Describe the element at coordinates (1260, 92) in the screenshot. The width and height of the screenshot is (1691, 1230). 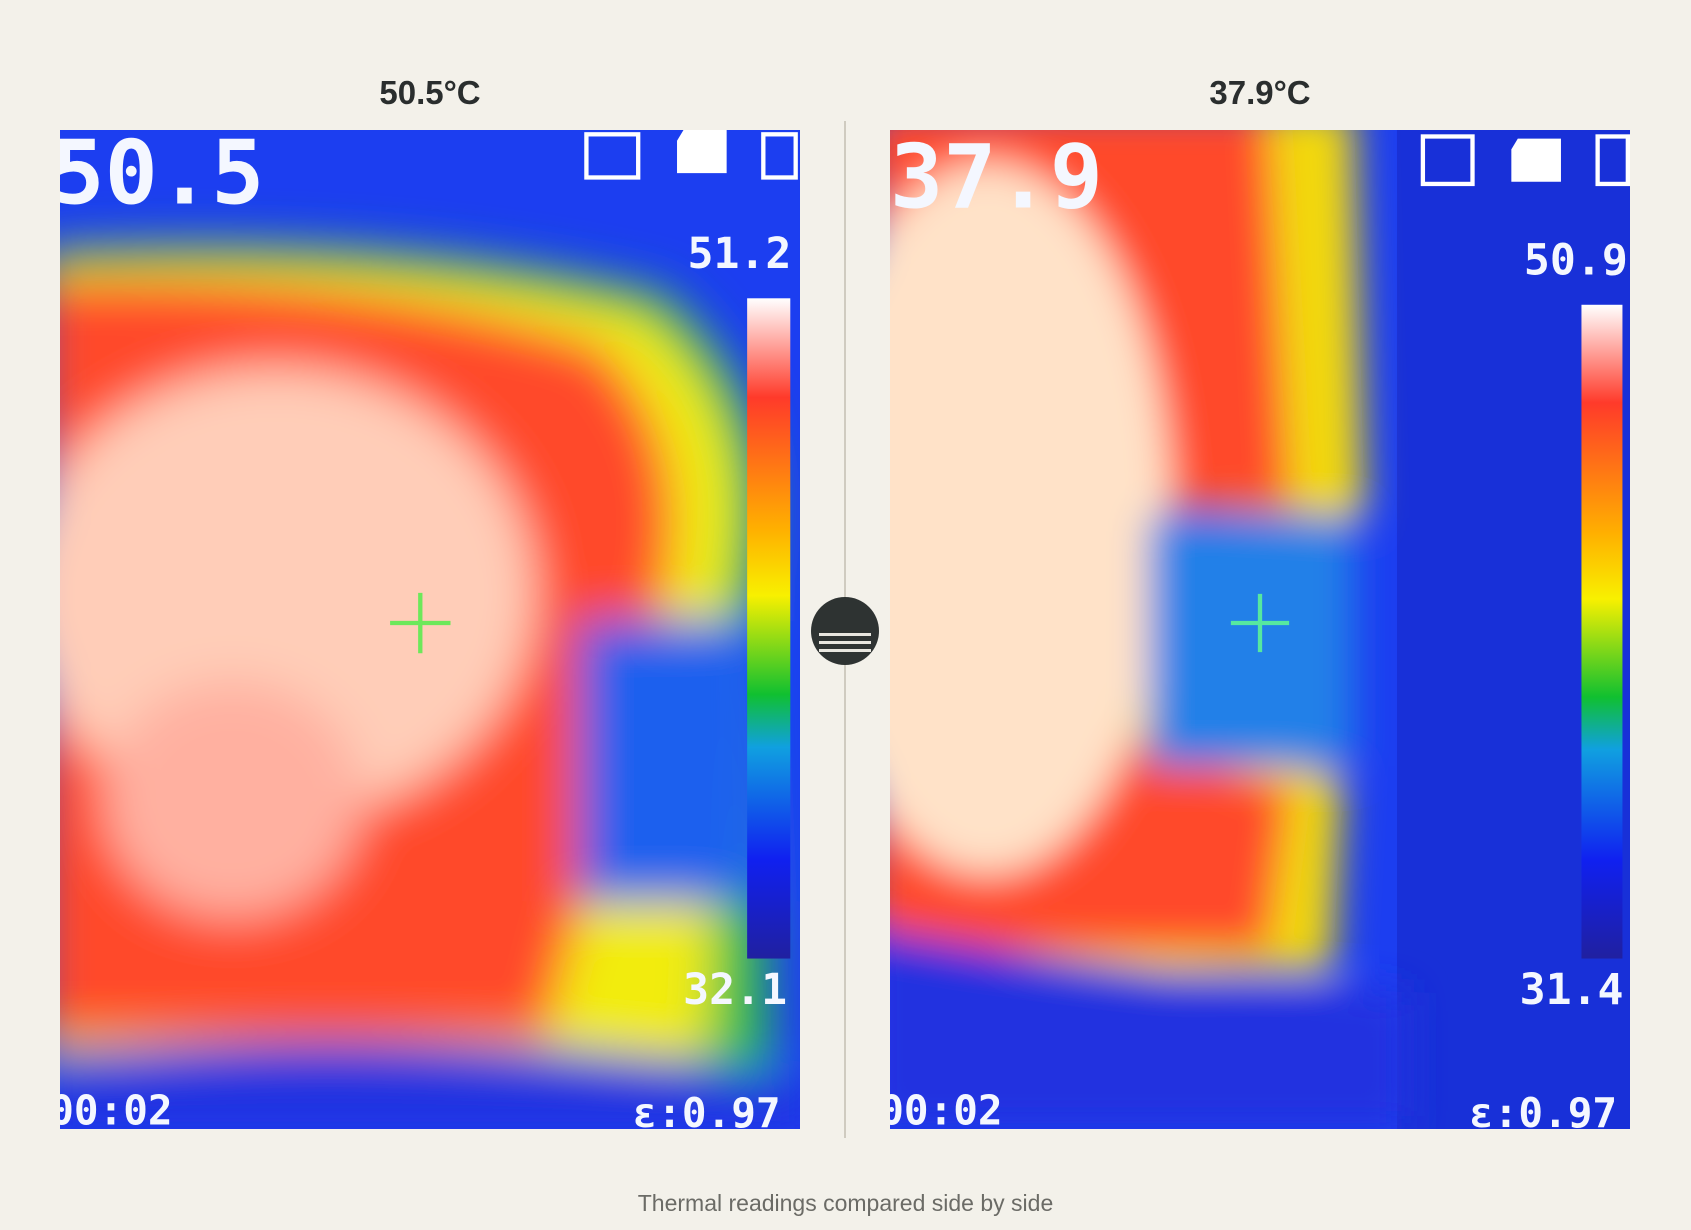
I see `panel-title: 37.9°C` at that location.